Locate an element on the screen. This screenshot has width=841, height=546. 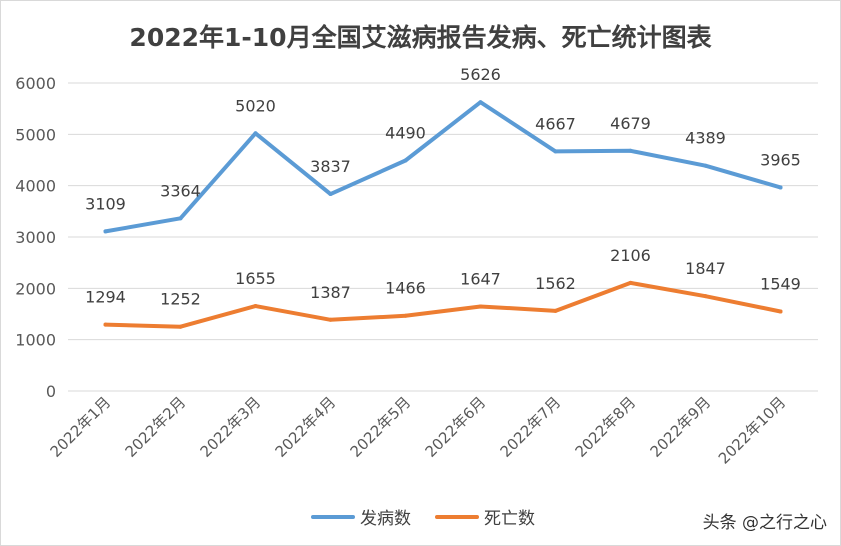
data-label: 1549 is located at coordinates (780, 283).